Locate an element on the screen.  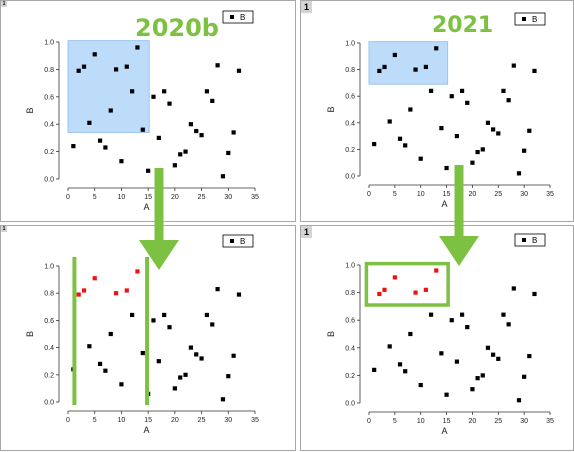
legend-box is located at coordinates (238, 17).